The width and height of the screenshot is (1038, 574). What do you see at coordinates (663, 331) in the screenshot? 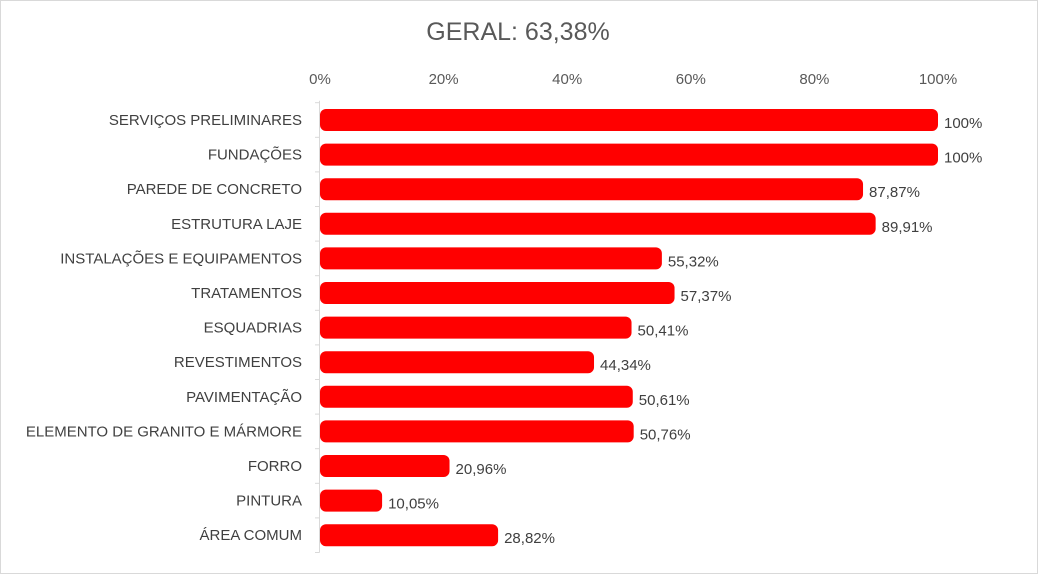
I see `data-label: 50,41%` at bounding box center [663, 331].